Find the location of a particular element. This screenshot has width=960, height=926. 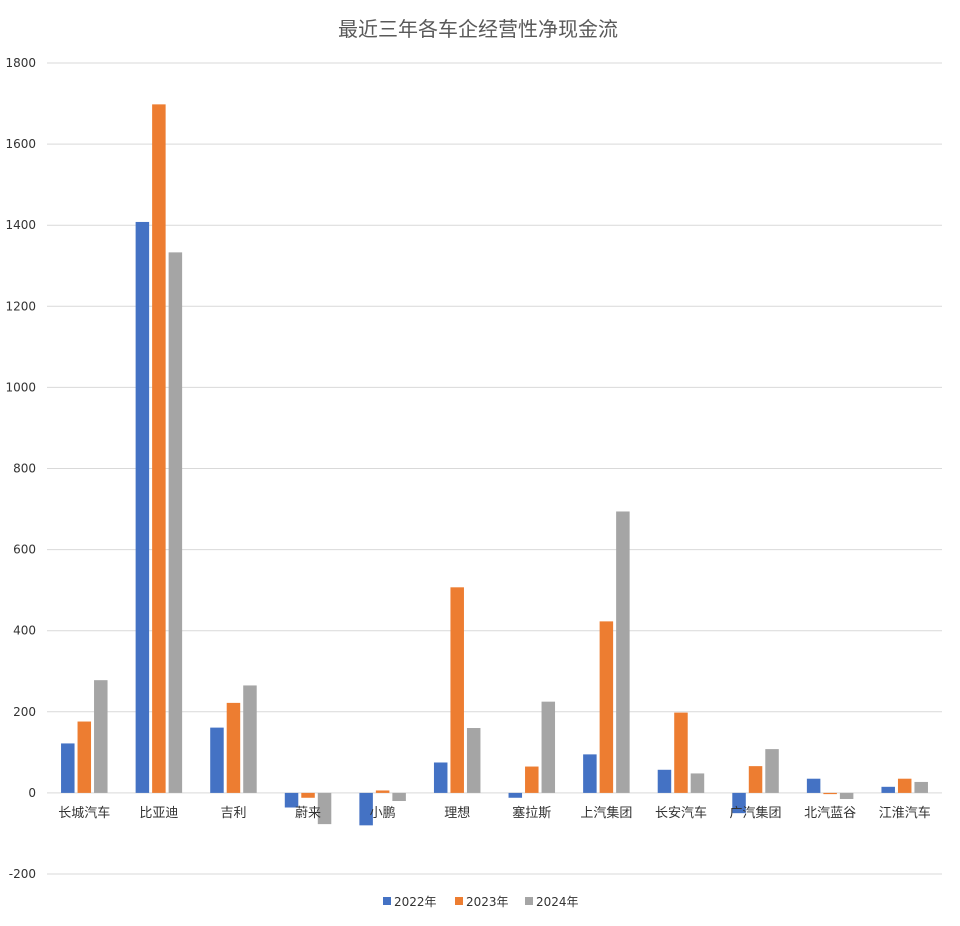

y-tick-label: 600 is located at coordinates (24, 550).